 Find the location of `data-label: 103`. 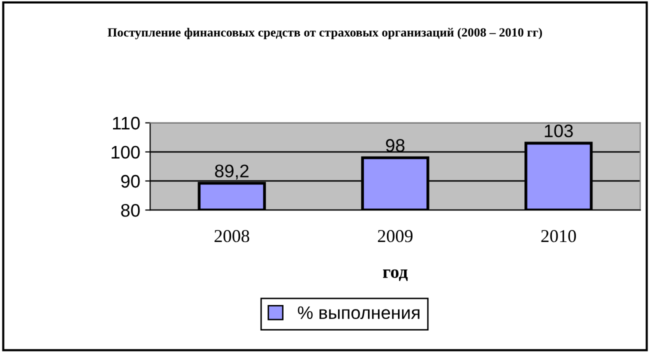

data-label: 103 is located at coordinates (558, 131).